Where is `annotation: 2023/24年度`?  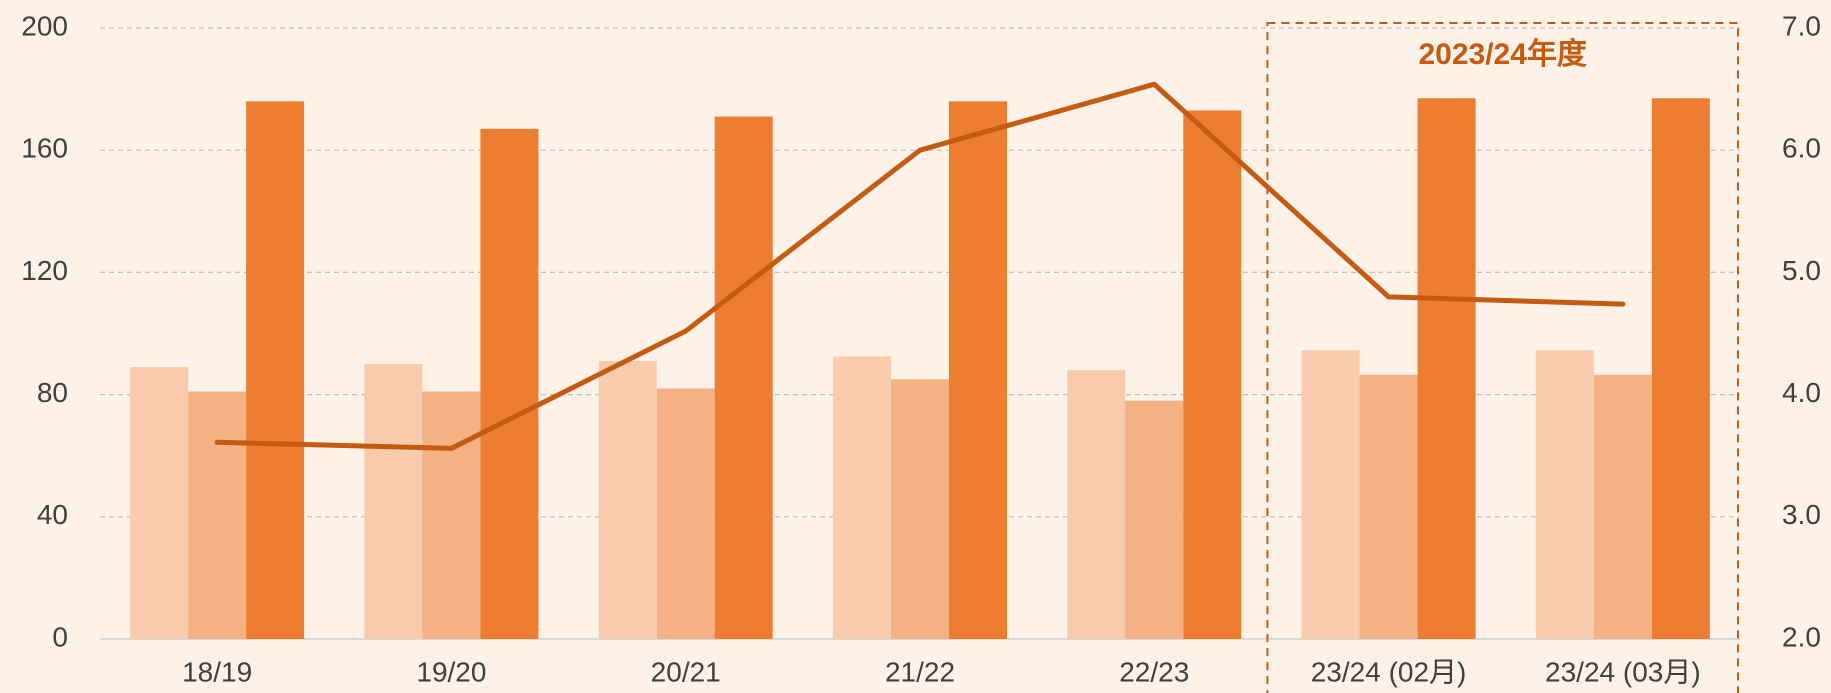
annotation: 2023/24年度 is located at coordinates (1502, 54).